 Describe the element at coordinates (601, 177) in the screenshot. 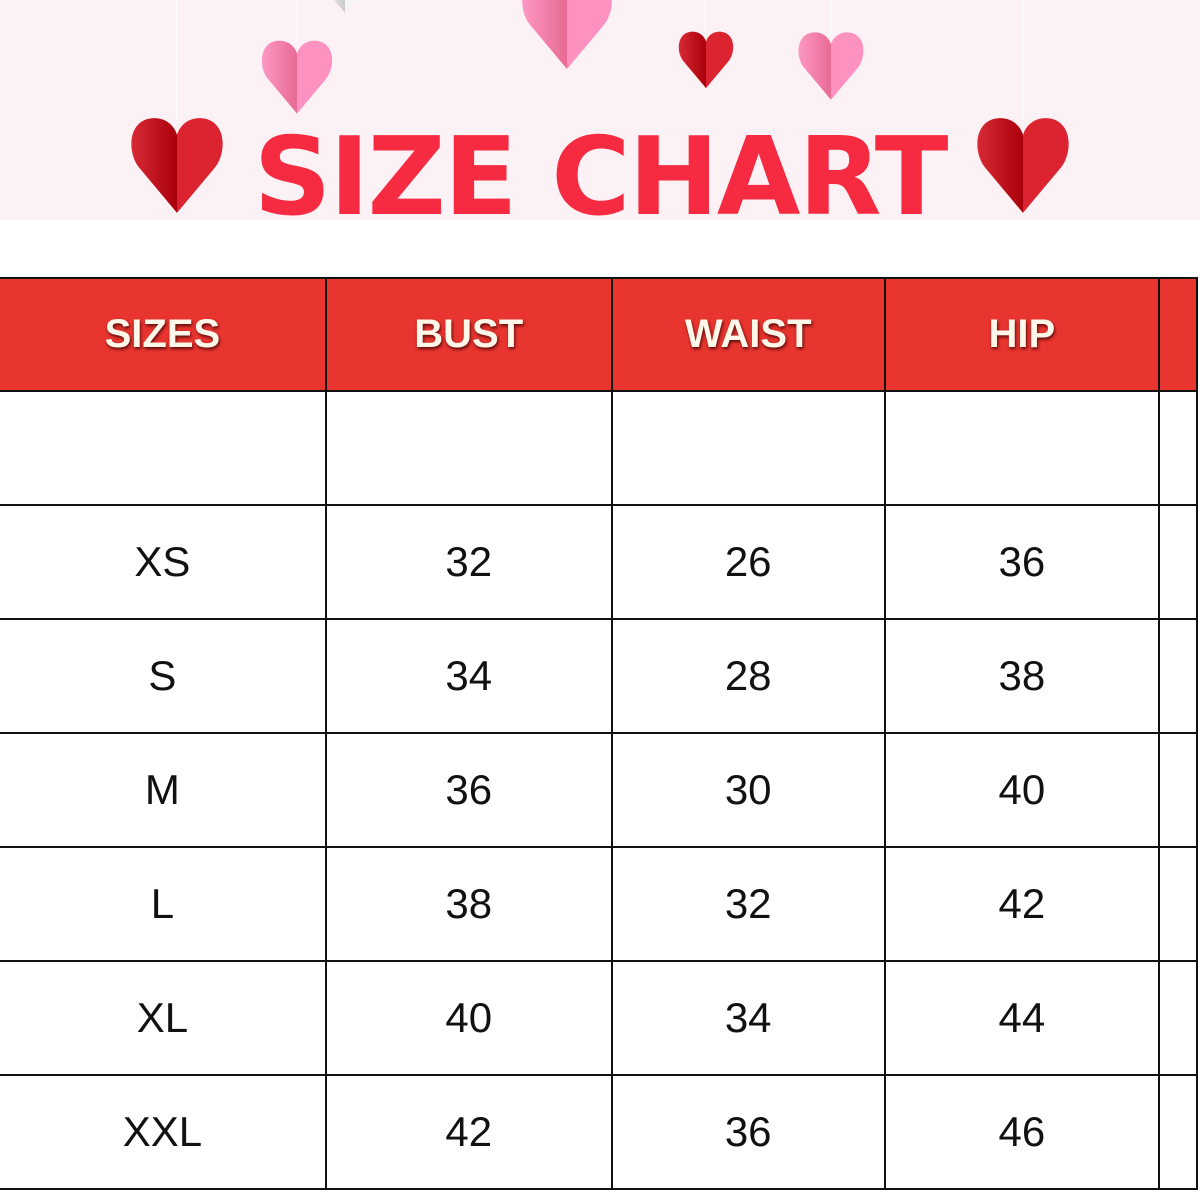

I see `page-title: SIZE CHART` at that location.